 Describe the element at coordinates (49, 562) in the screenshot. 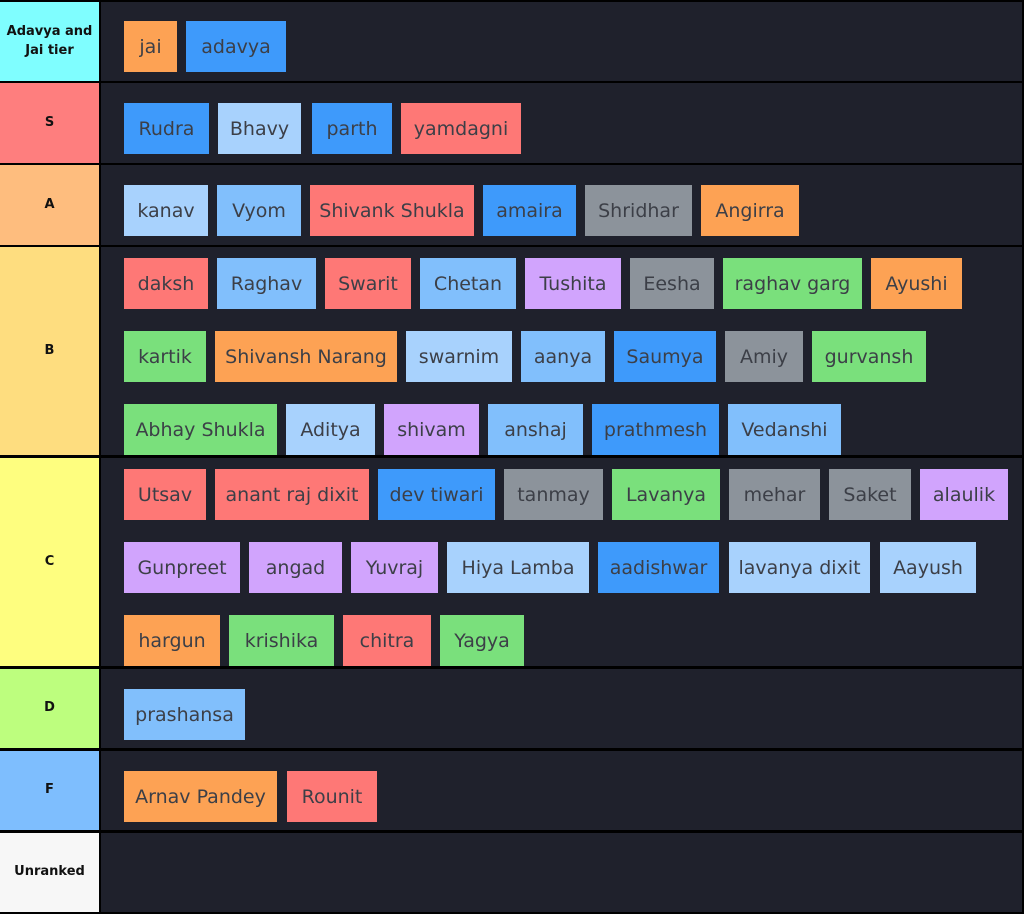

I see `tier-label: C` at that location.